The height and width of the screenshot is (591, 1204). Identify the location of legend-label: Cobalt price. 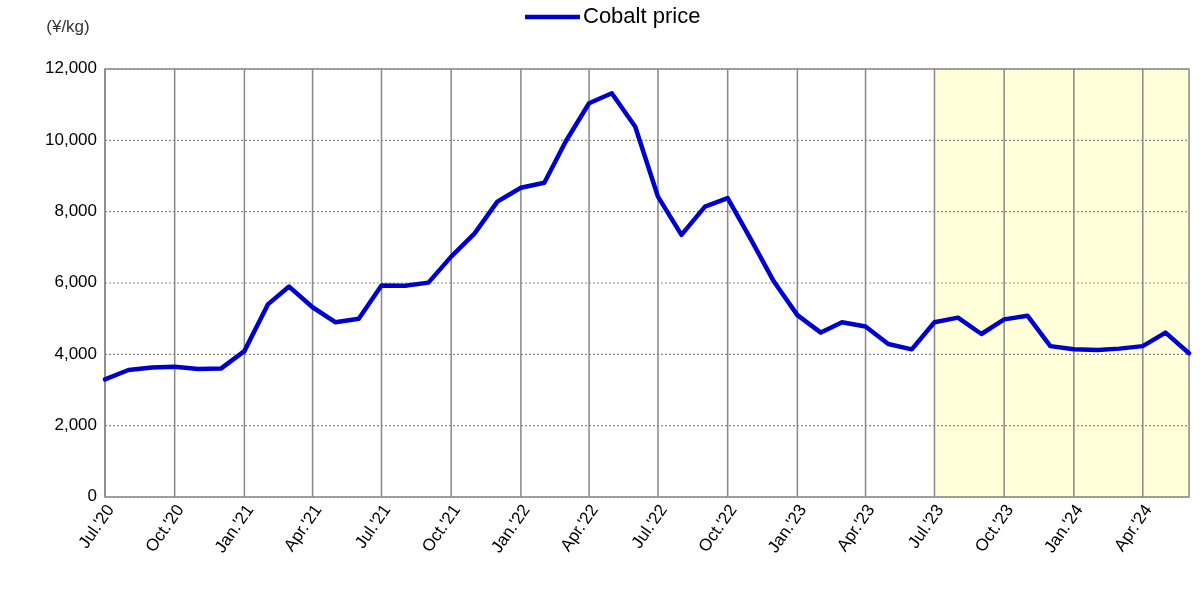
(642, 15).